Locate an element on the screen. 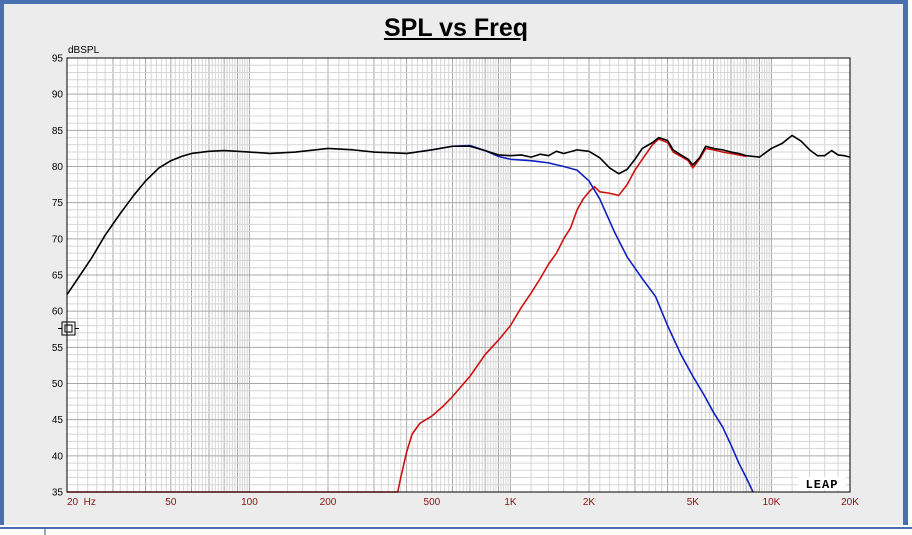  y-tick-label: 55 is located at coordinates (58, 348).